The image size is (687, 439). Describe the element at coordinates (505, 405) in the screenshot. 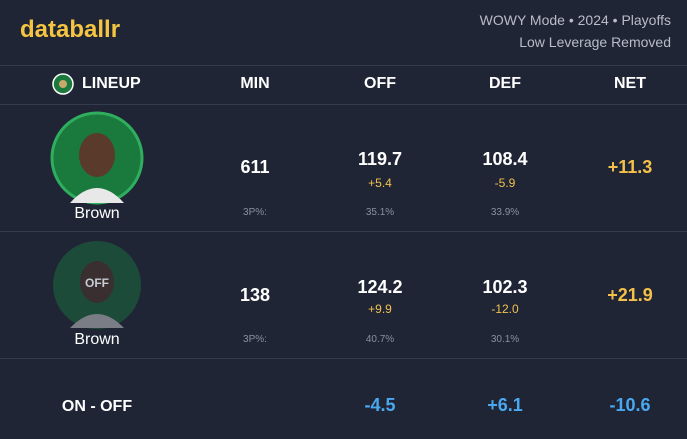

I see `summary-def: +6.1` at that location.